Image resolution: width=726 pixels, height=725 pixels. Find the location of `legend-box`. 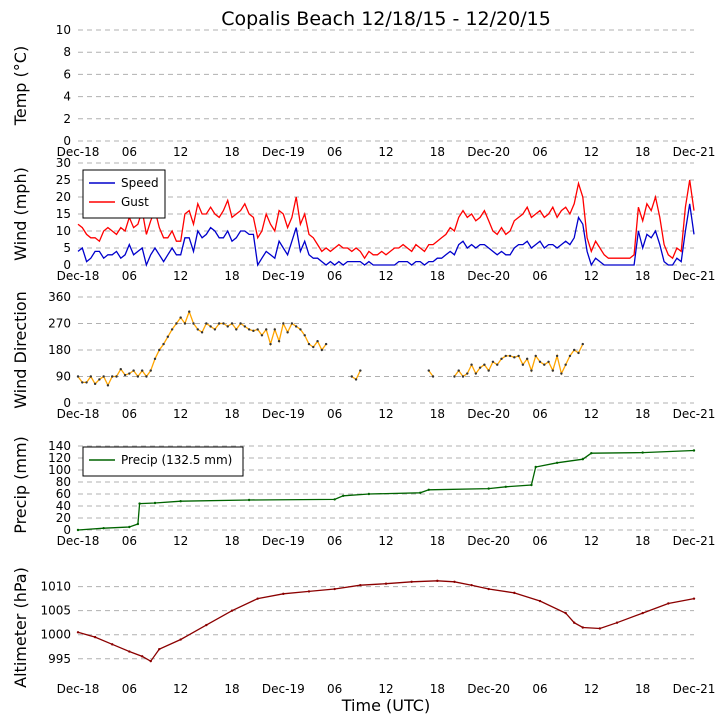

legend-box is located at coordinates (163, 461).